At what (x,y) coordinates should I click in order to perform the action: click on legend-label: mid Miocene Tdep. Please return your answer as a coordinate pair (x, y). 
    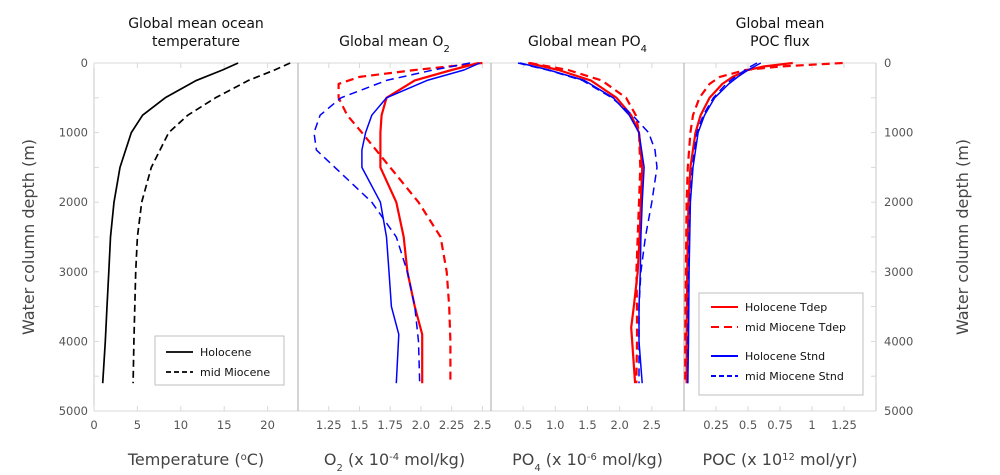
    Looking at the image, I should click on (795, 327).